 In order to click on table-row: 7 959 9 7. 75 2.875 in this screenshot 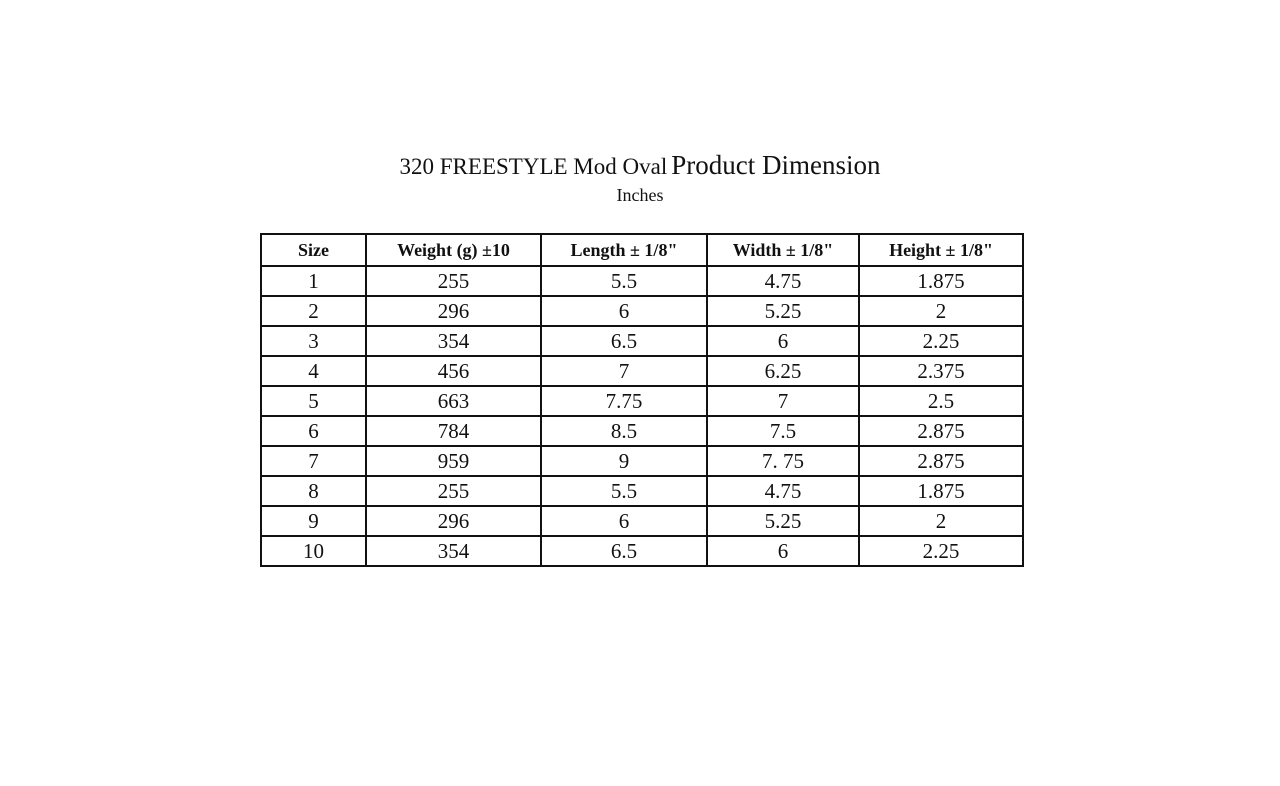, I will do `click(642, 461)`.